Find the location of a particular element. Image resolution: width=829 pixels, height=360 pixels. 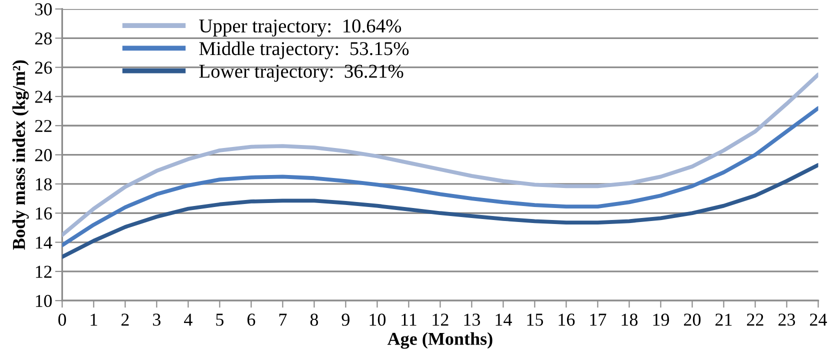

y-tick-label: 10 is located at coordinates (44, 301).